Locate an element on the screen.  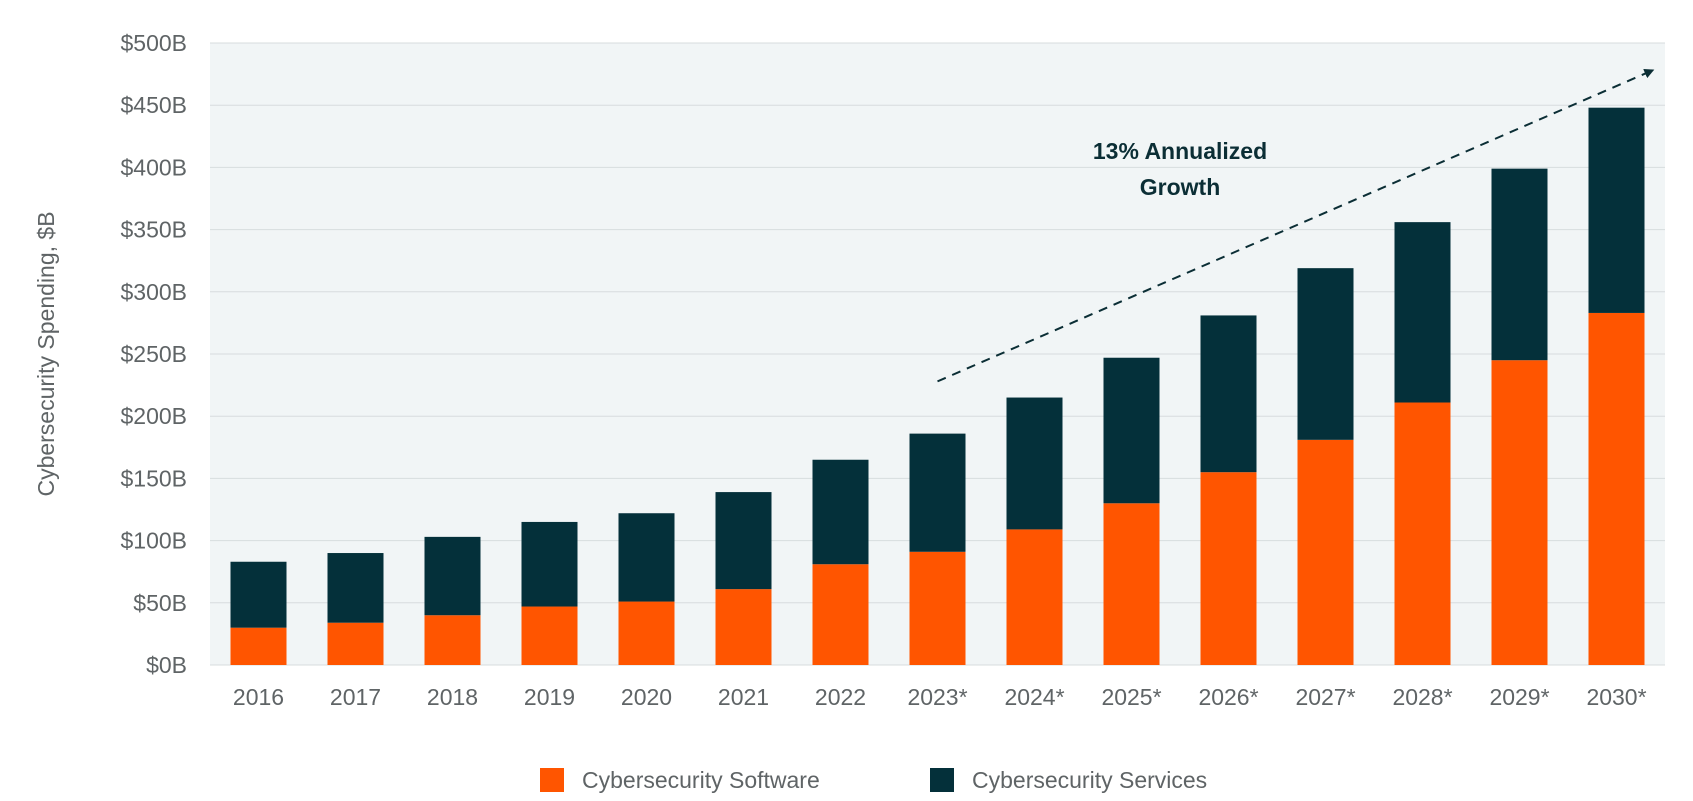
x-tick-label: 2019 is located at coordinates (549, 697).